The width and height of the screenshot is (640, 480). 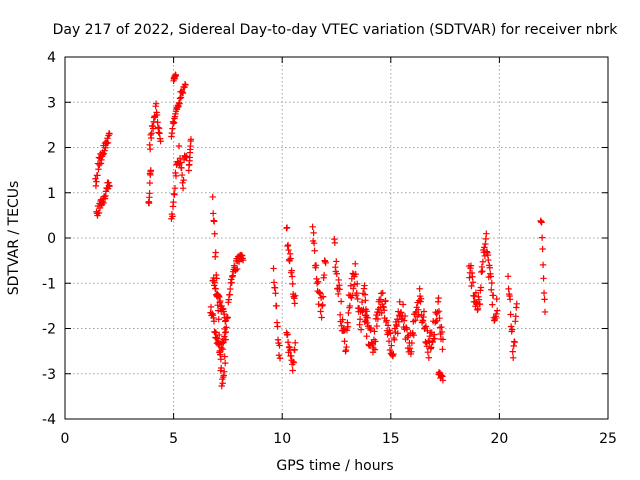 What do you see at coordinates (51, 194) in the screenshot?
I see `y-tick-label: 1` at bounding box center [51, 194].